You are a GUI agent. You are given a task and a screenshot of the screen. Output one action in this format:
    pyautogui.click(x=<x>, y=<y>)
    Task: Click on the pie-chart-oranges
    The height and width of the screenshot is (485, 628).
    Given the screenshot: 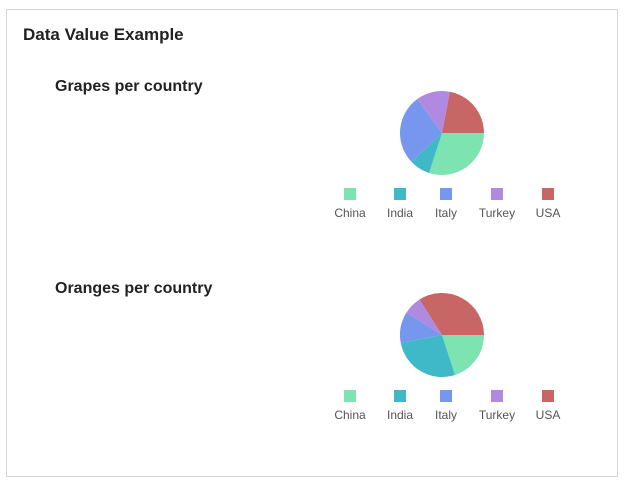 What is the action you would take?
    pyautogui.click(x=442, y=335)
    